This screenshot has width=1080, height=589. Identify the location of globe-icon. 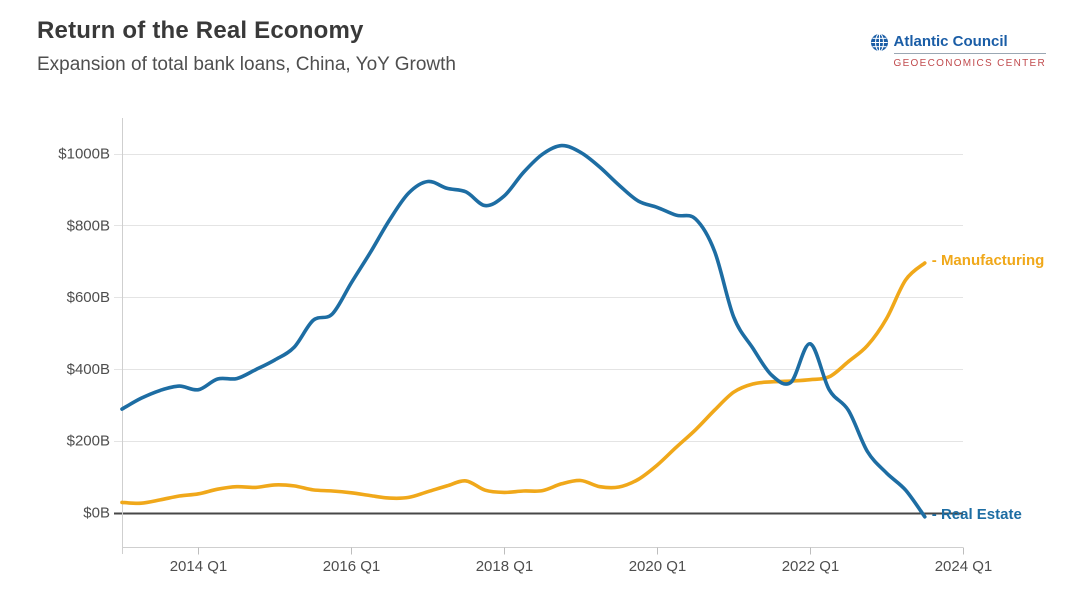
(879, 42).